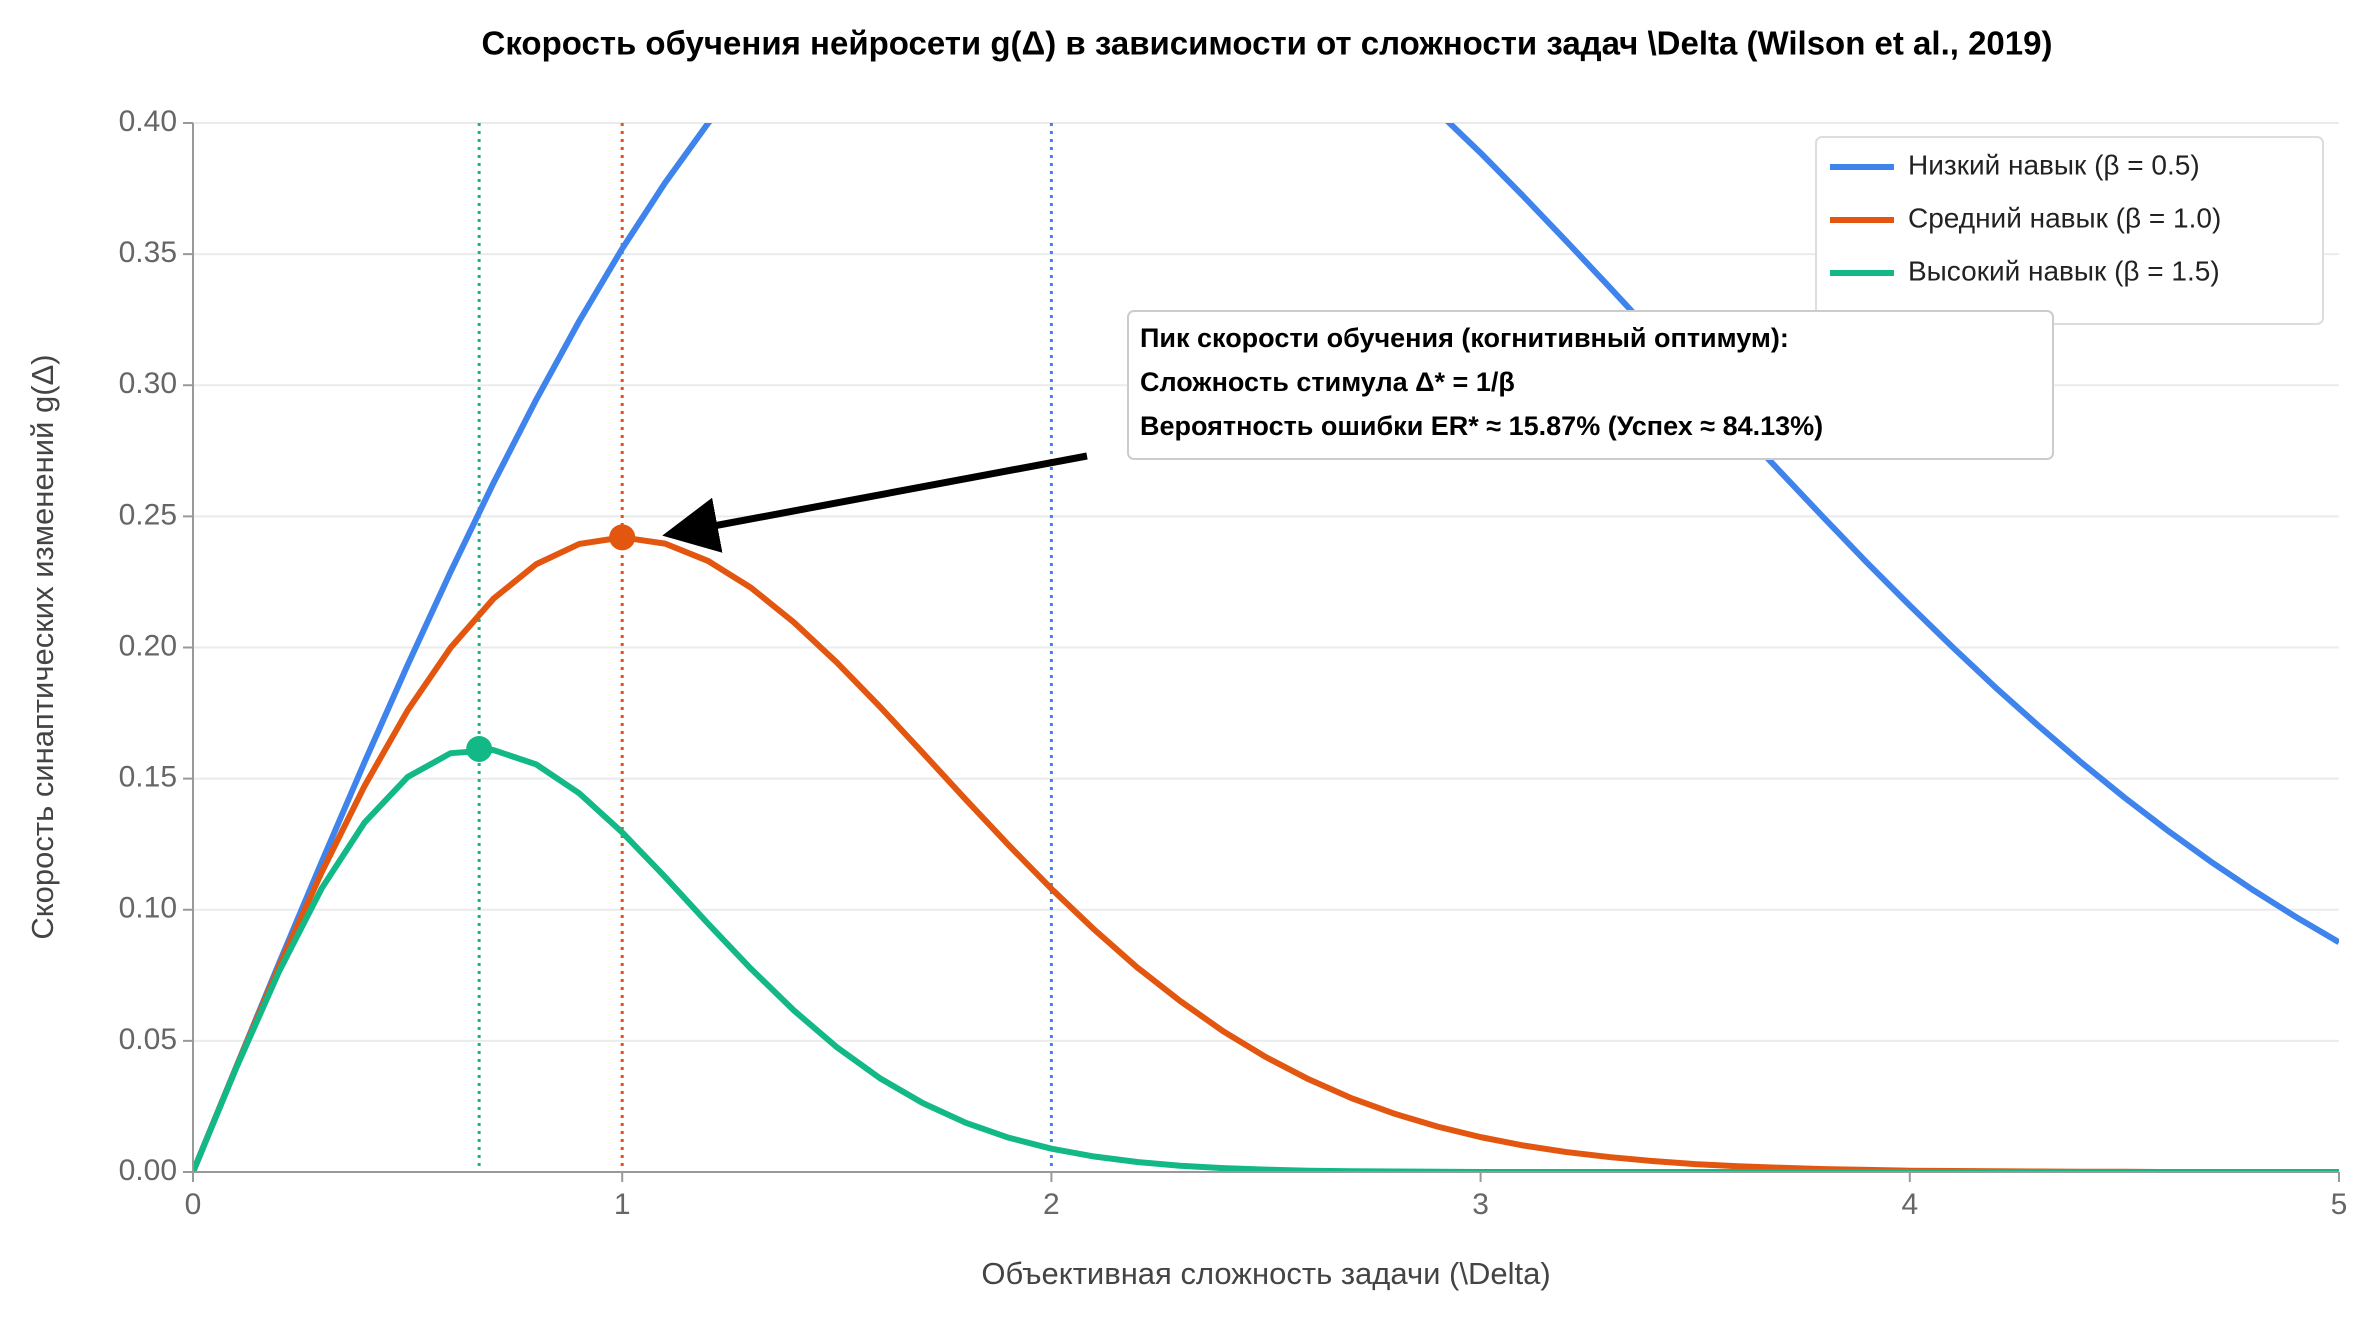  Describe the element at coordinates (2054, 164) in the screenshot. I see `legend-label: Низкий навык (β = 0.5)` at that location.